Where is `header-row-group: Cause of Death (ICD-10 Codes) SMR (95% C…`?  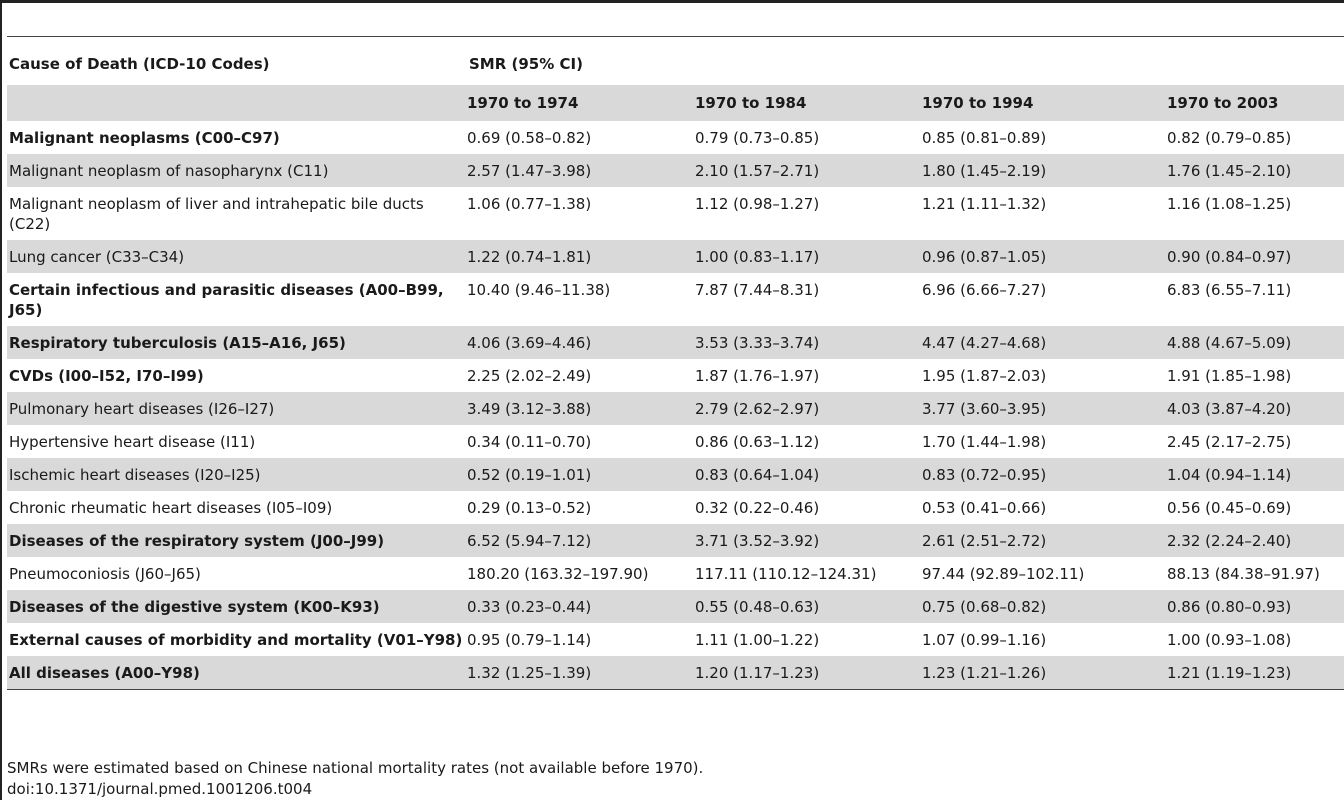
header-row-group: Cause of Death (ICD-10 Codes) SMR (95% C… is located at coordinates (675, 60).